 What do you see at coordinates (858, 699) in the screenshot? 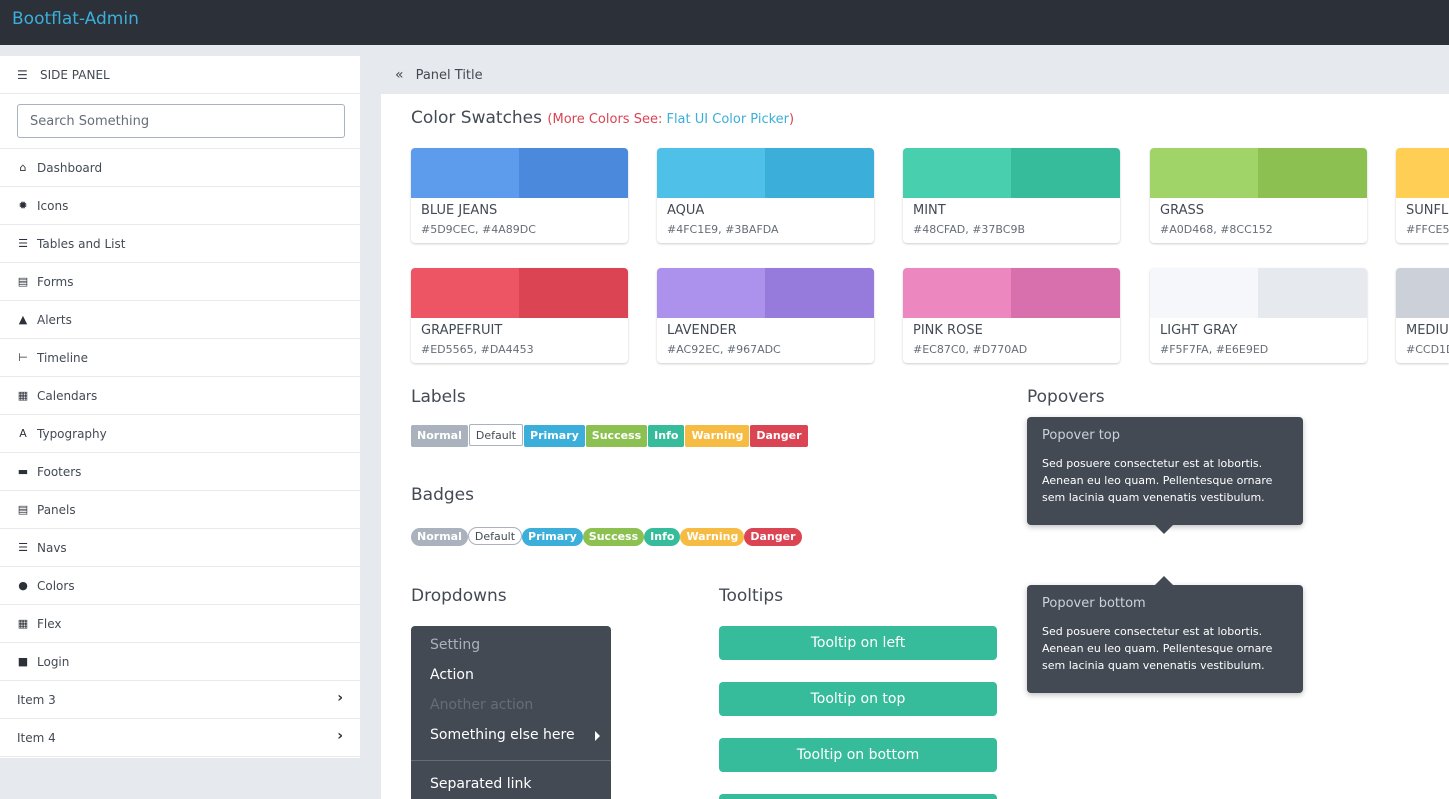
I see `tooltip-top-button: Tooltip on top` at bounding box center [858, 699].